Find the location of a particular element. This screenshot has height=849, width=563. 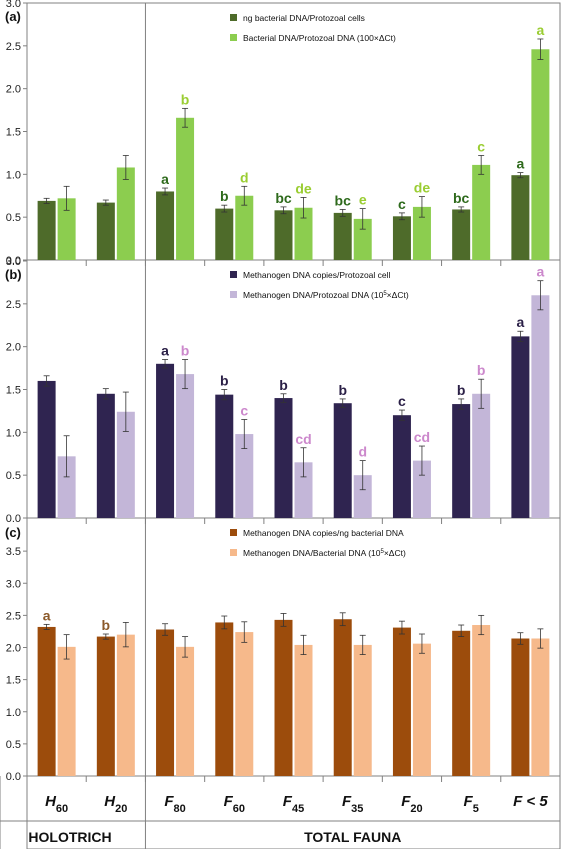

legend-label: ng bacterial DNA/Protozoal cells is located at coordinates (304, 18).